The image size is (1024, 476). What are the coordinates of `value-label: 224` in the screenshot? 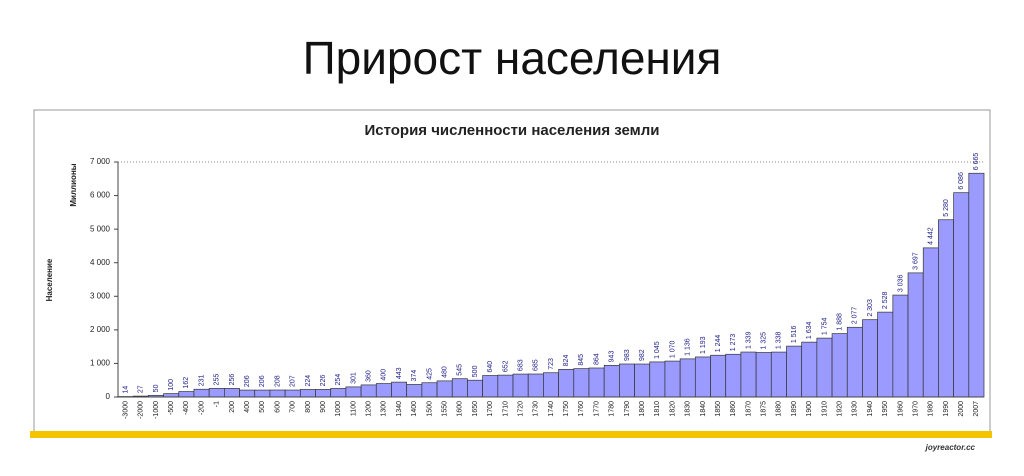 It's located at (308, 381).